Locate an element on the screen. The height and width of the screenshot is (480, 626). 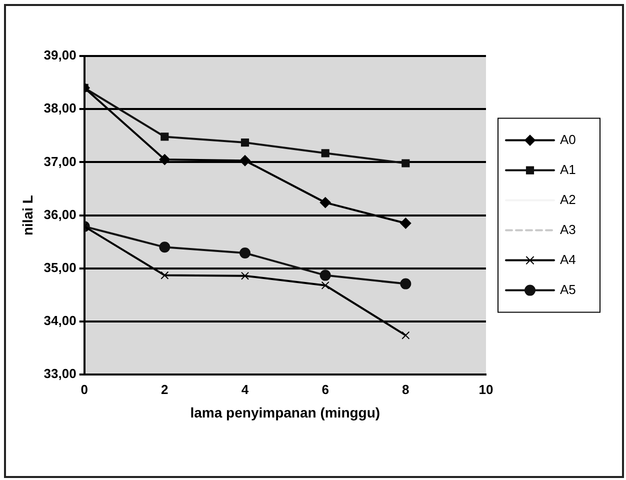
y-tick-label: 35,00 is located at coordinates (60, 267).